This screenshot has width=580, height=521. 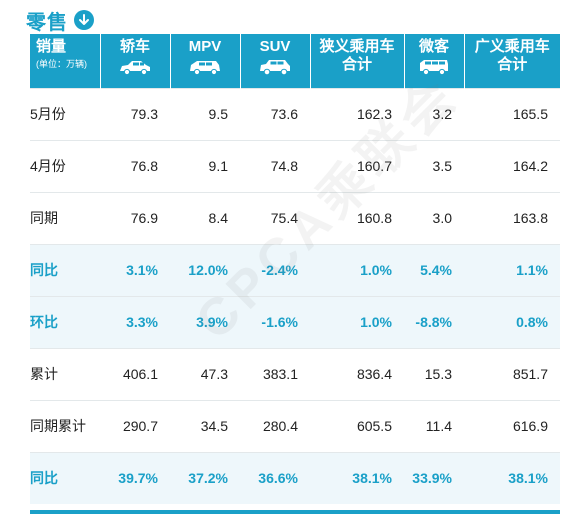 I want to click on suv-icon, so click(x=275, y=67).